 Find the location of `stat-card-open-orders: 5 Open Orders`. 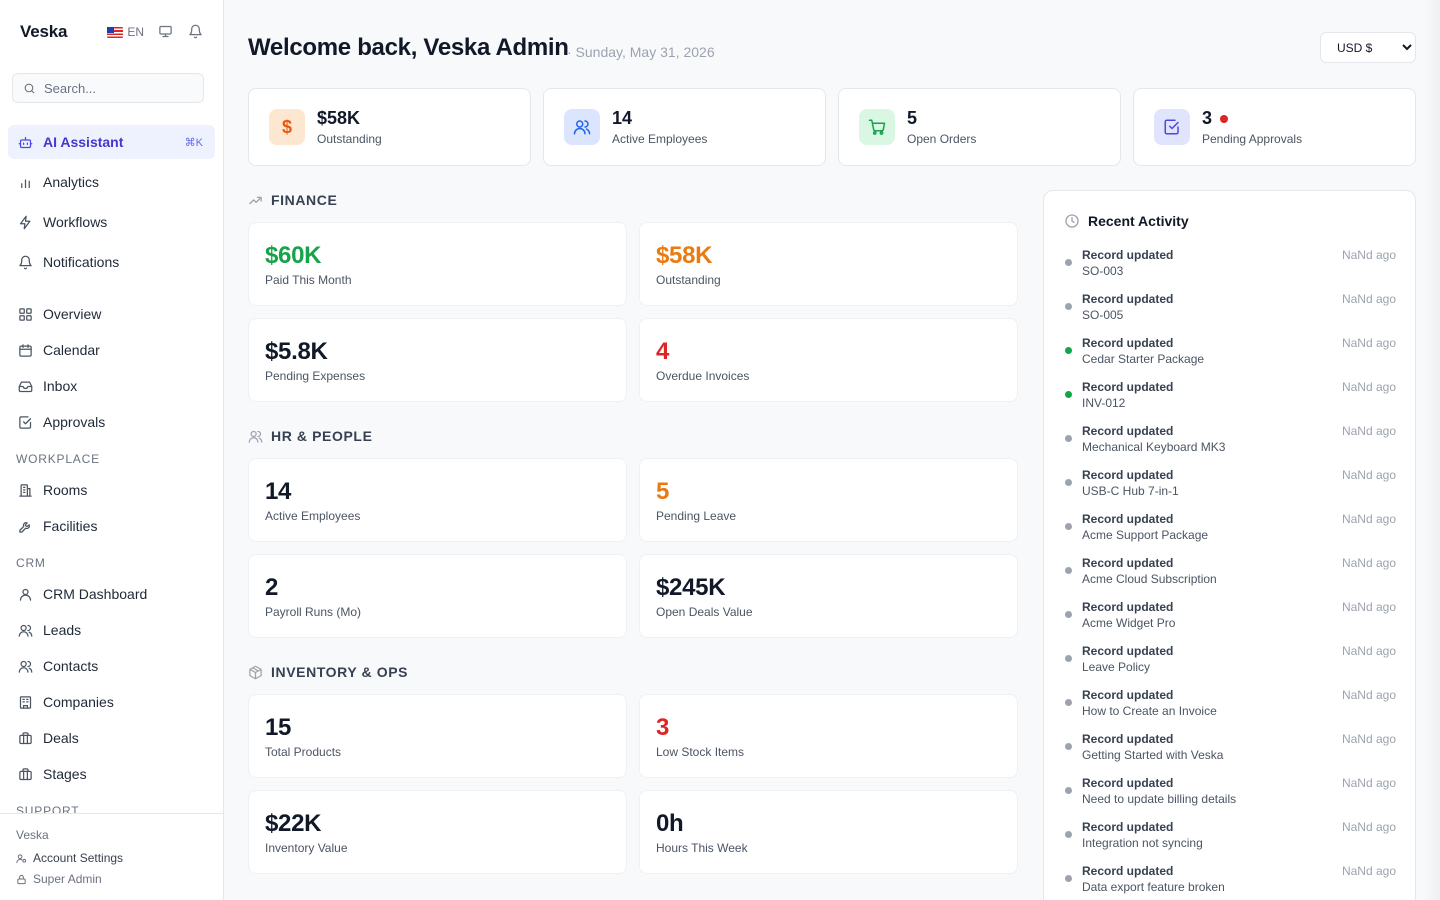

stat-card-open-orders: 5 Open Orders is located at coordinates (979, 127).